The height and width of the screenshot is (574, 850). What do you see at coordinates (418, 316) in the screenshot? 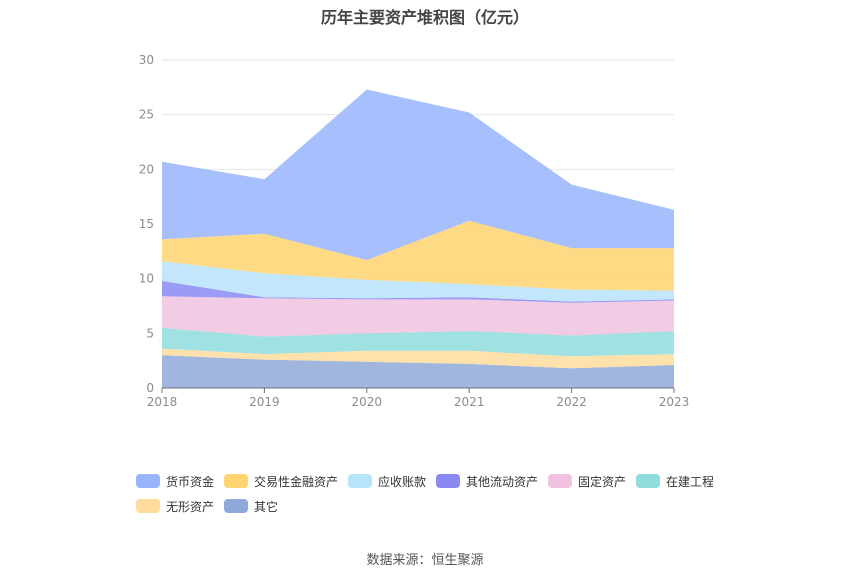
I see `area-固定资产` at bounding box center [418, 316].